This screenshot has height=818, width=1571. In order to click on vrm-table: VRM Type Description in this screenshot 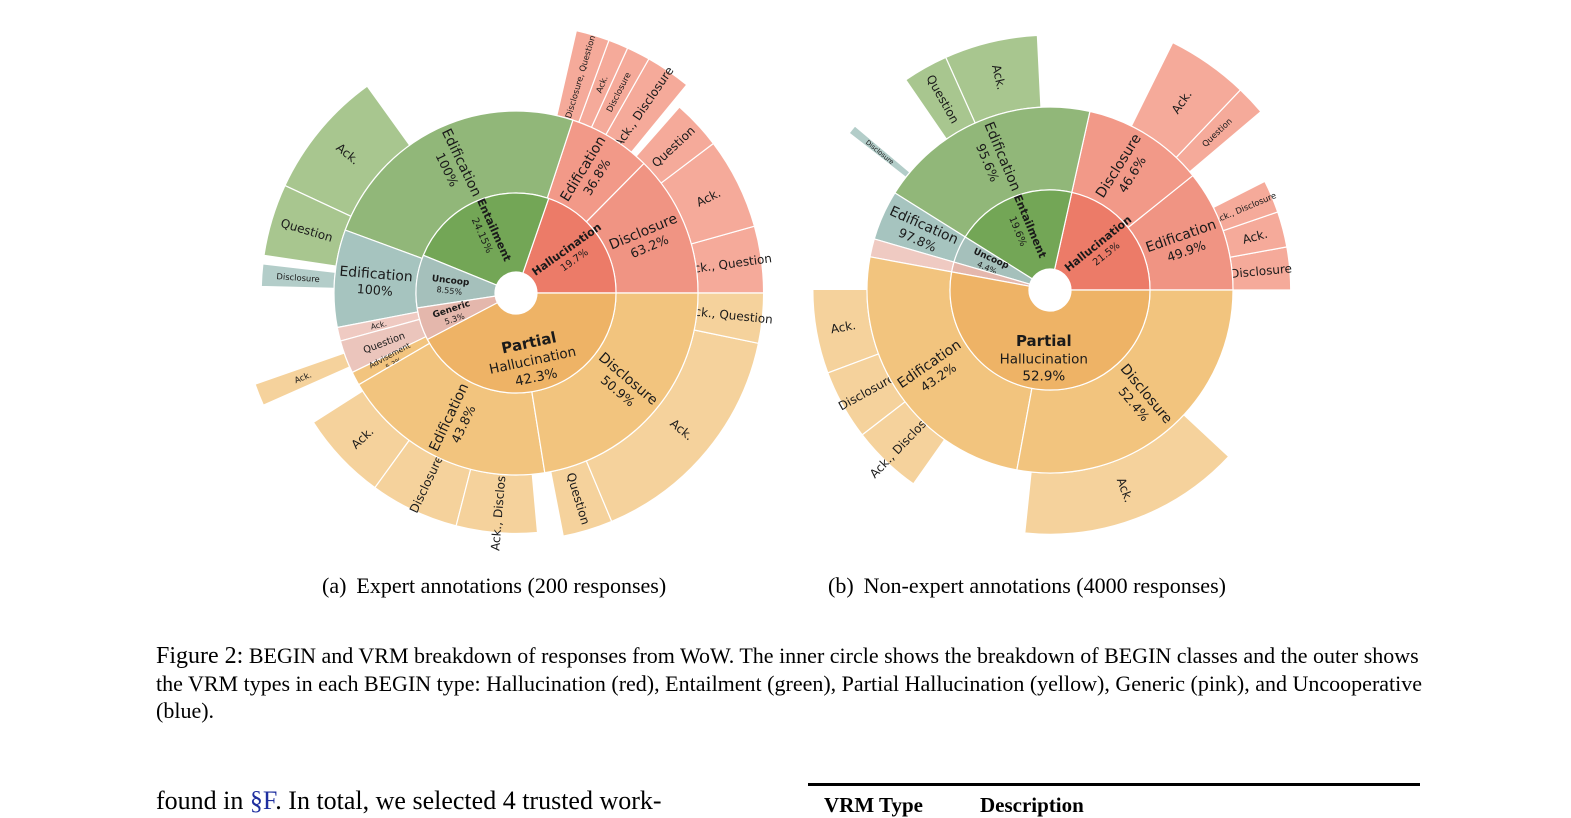, I will do `click(1114, 800)`.